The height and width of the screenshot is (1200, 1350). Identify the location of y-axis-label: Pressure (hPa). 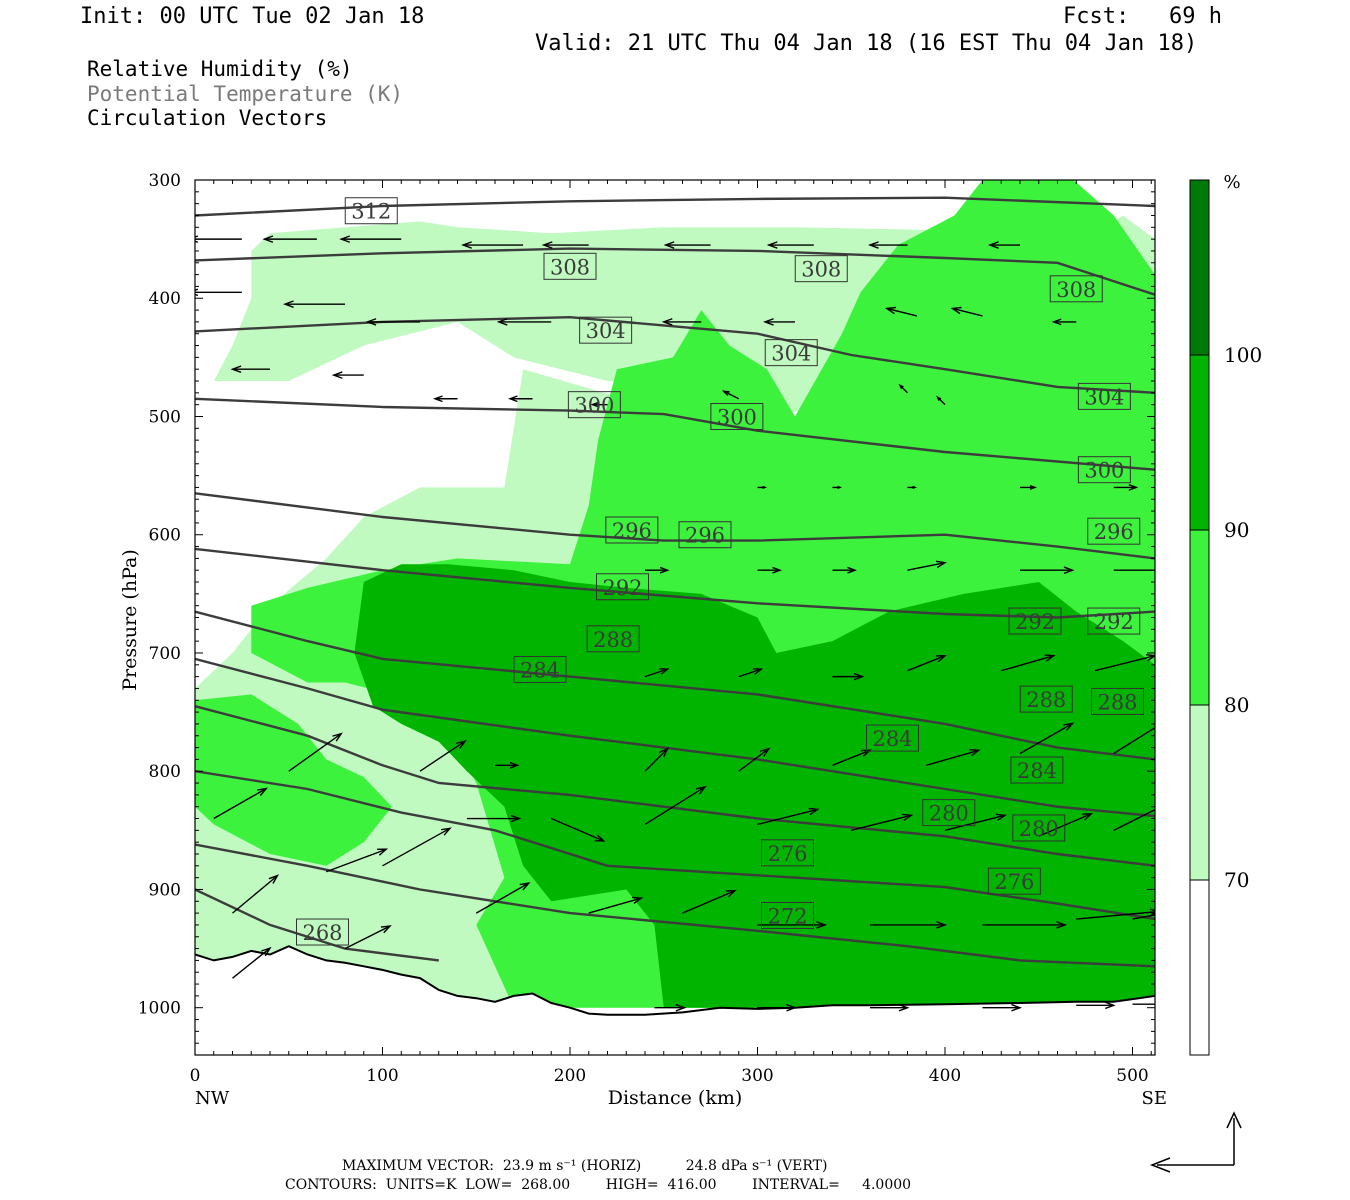
(130, 620).